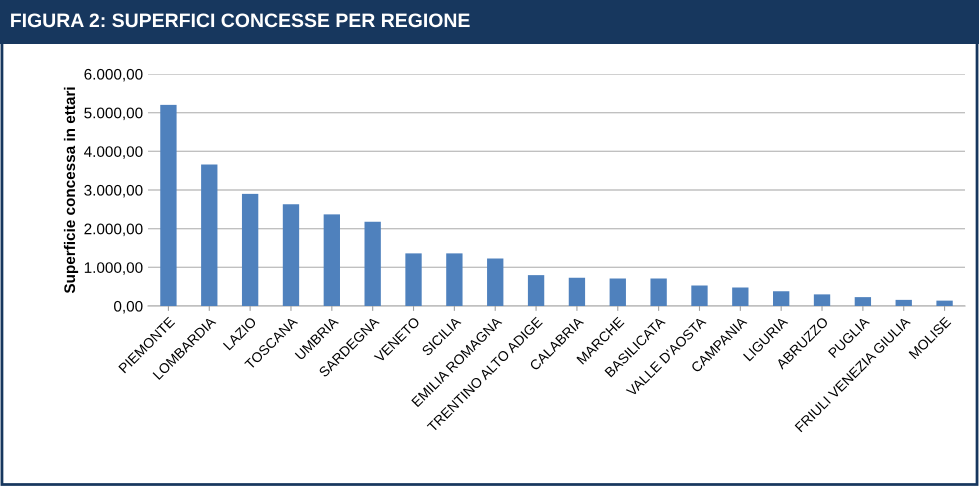 This screenshot has width=979, height=486. I want to click on y-axis-title: Superficie concessa in ettari, so click(71, 190).